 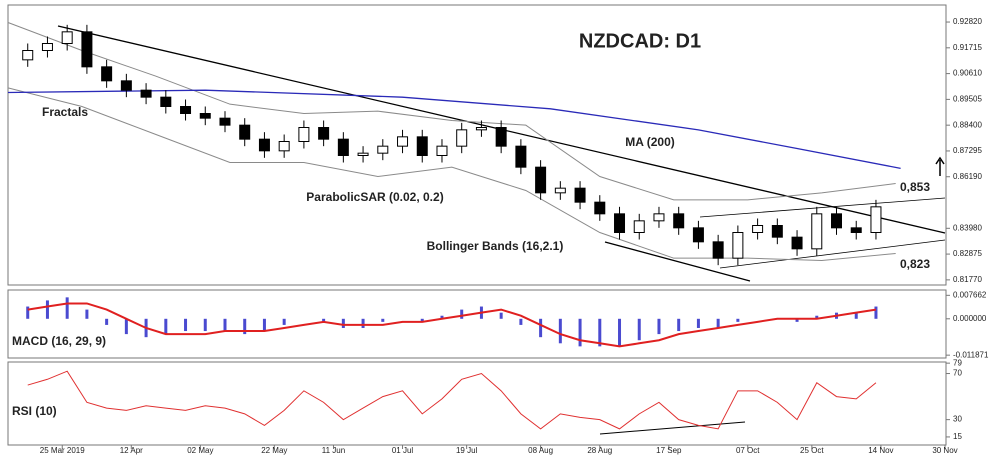 What do you see at coordinates (967, 150) in the screenshot?
I see `y-tick-label: 0.87295` at bounding box center [967, 150].